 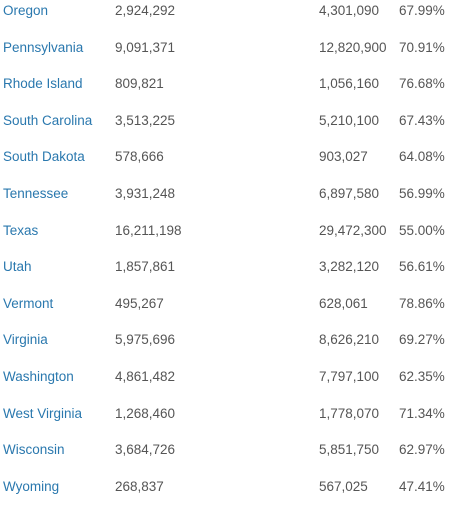 What do you see at coordinates (31, 486) in the screenshot?
I see `state-link: Wyoming` at bounding box center [31, 486].